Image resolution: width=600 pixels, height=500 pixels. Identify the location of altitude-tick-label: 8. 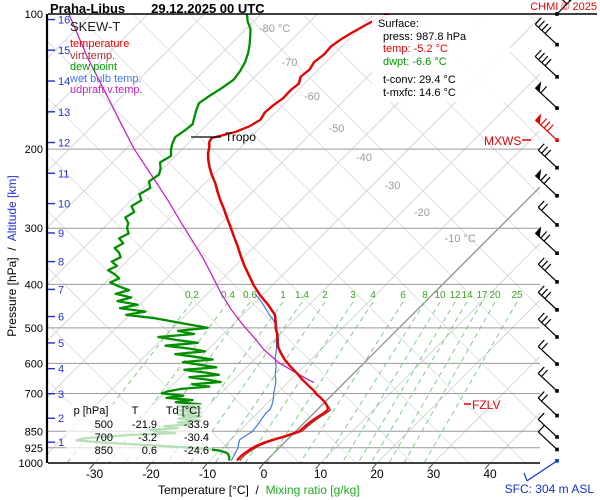
(61, 263).